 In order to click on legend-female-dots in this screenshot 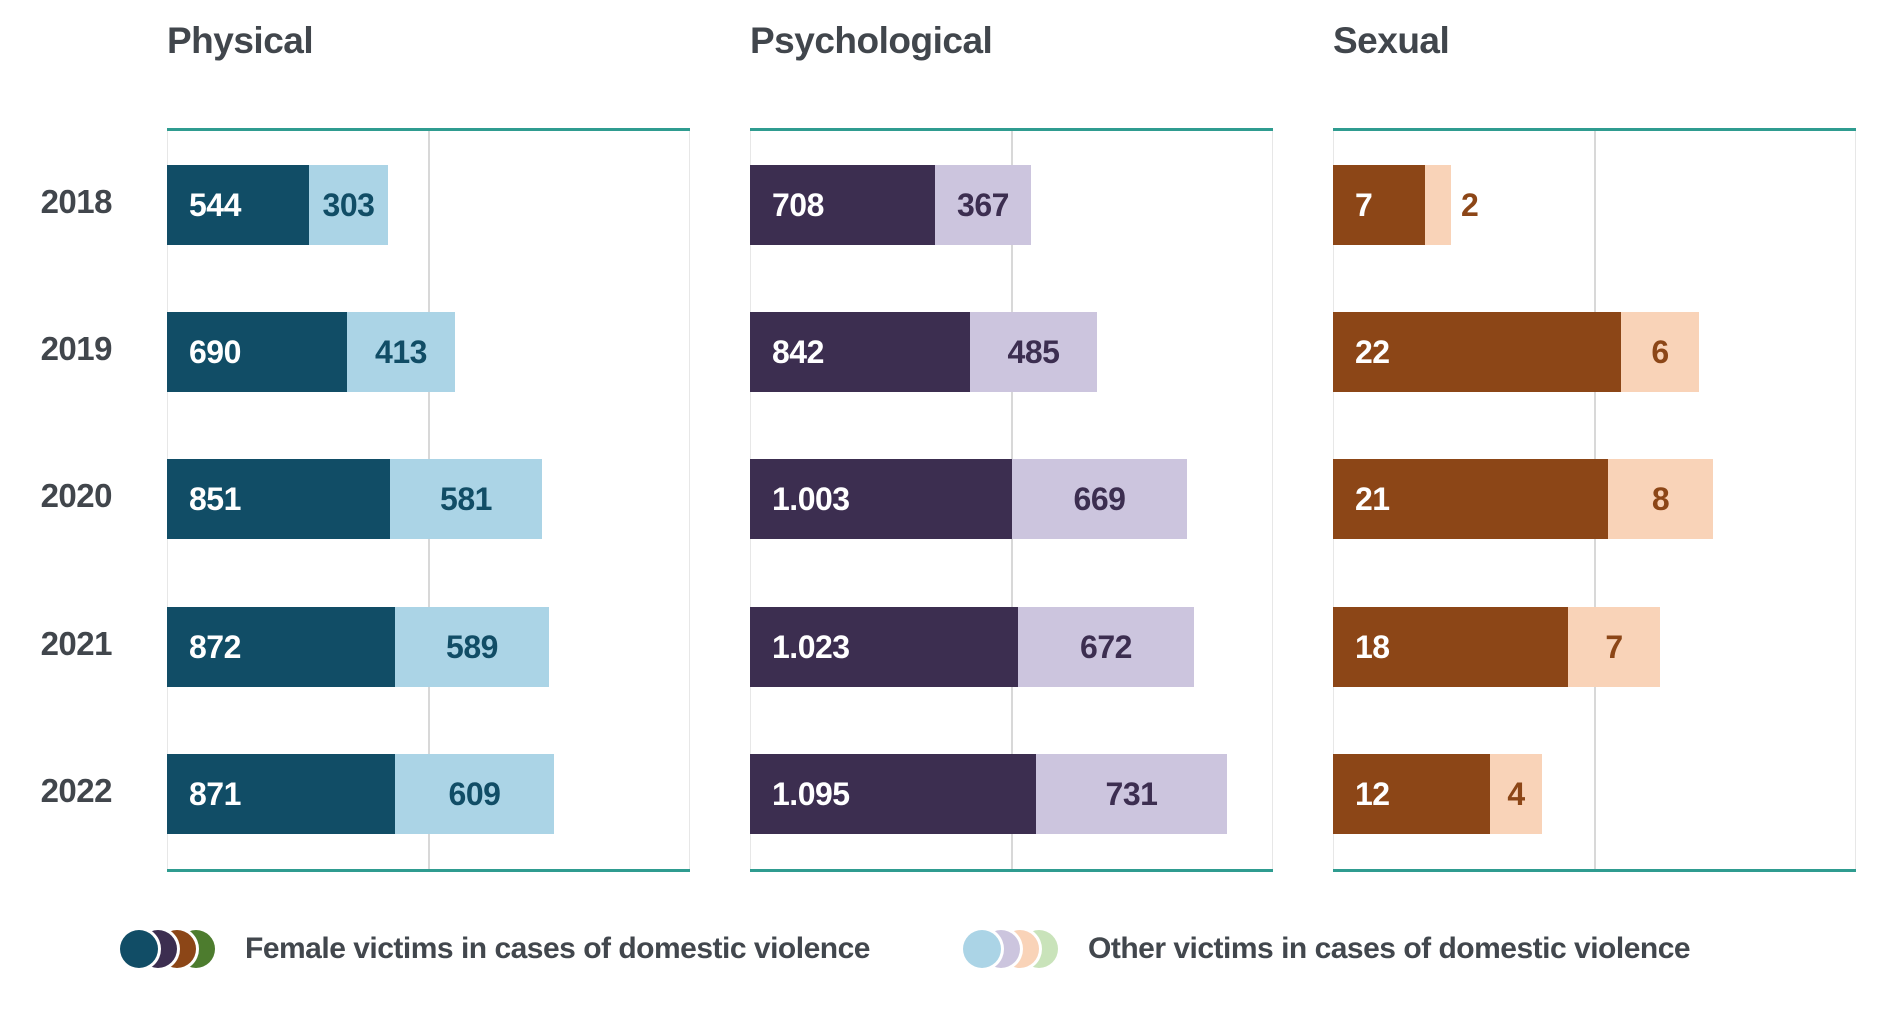, I will do `click(167, 949)`.